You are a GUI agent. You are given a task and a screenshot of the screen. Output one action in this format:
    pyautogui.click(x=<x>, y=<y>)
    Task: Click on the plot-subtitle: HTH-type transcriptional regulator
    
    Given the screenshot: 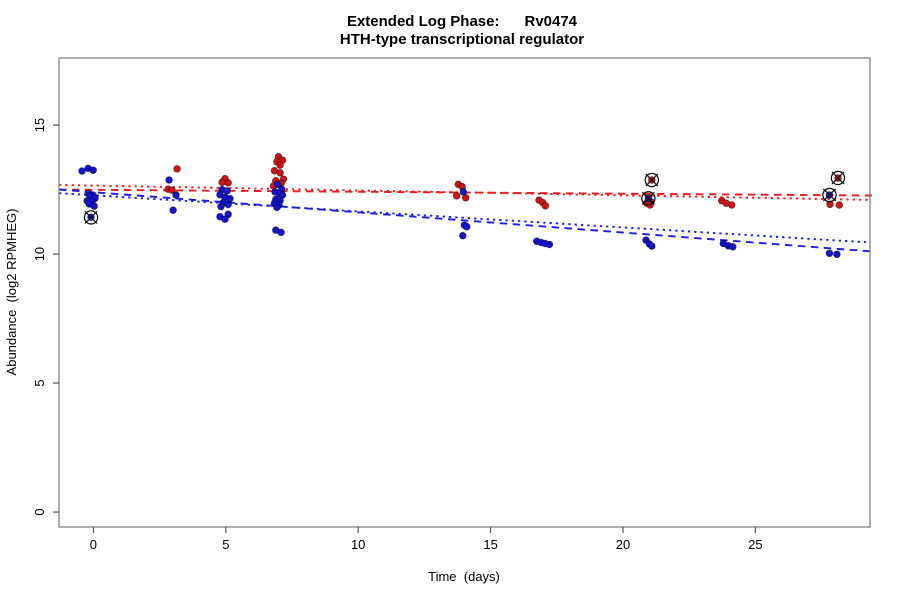 What is the action you would take?
    pyautogui.click(x=462, y=39)
    